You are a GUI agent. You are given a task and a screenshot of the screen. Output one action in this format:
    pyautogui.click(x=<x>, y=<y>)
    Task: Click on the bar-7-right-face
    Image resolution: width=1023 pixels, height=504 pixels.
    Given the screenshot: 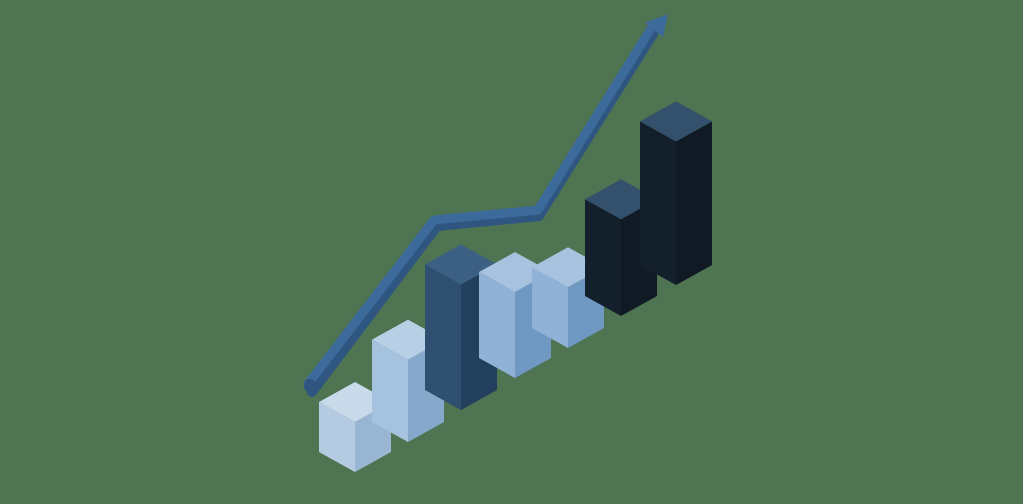 What is the action you would take?
    pyautogui.click(x=694, y=203)
    